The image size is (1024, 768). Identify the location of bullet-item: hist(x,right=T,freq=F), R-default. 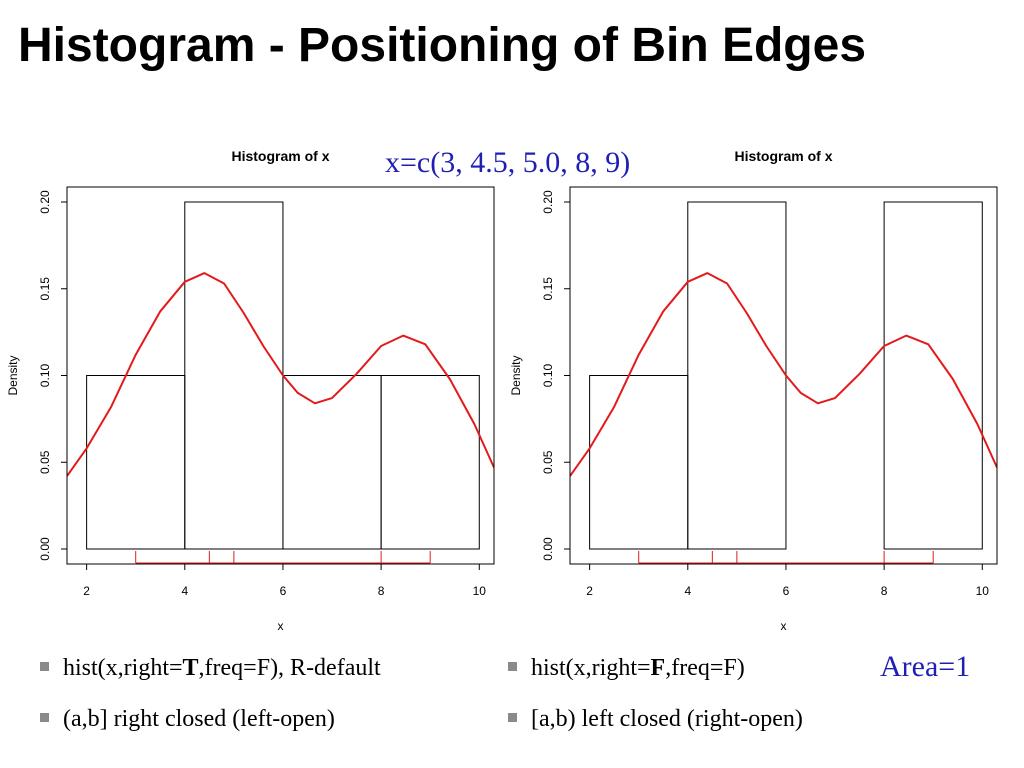
(210, 668).